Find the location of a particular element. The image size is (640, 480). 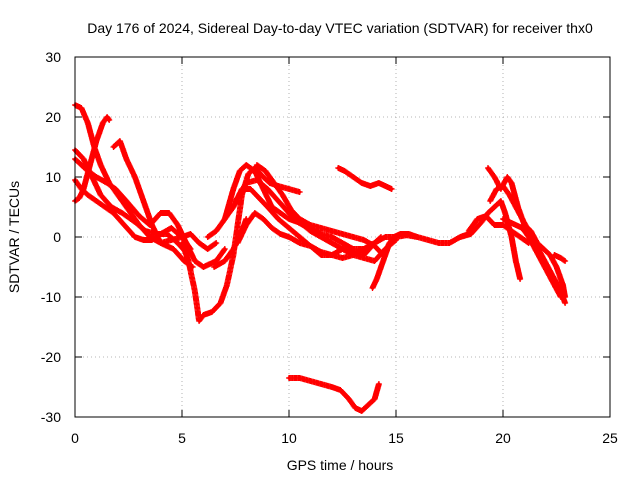

x-tick-label: 15 is located at coordinates (396, 438).